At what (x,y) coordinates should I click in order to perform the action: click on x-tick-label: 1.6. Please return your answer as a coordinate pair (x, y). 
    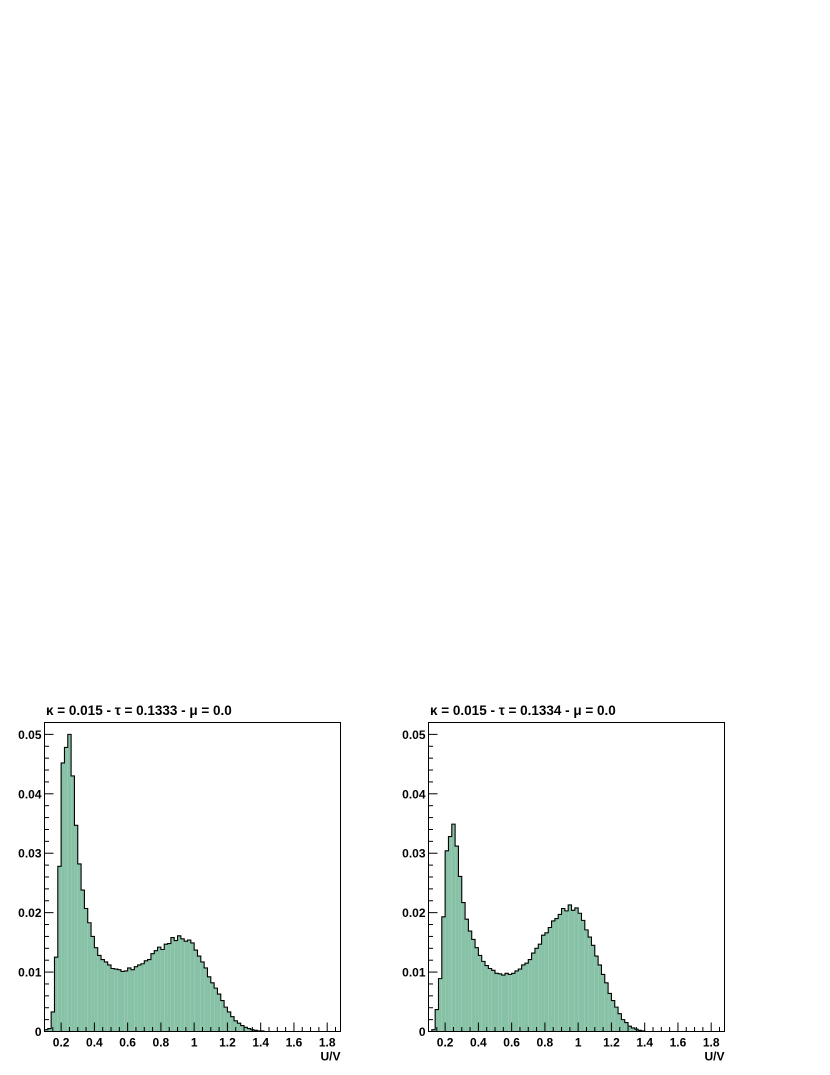
    Looking at the image, I should click on (294, 1043).